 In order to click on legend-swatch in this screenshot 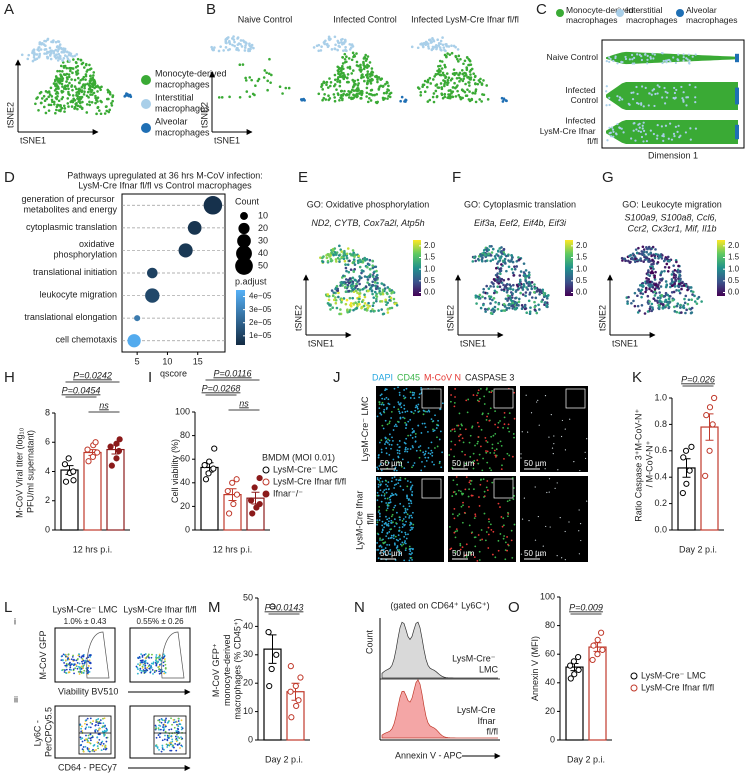, I will do `click(560, 13)`.